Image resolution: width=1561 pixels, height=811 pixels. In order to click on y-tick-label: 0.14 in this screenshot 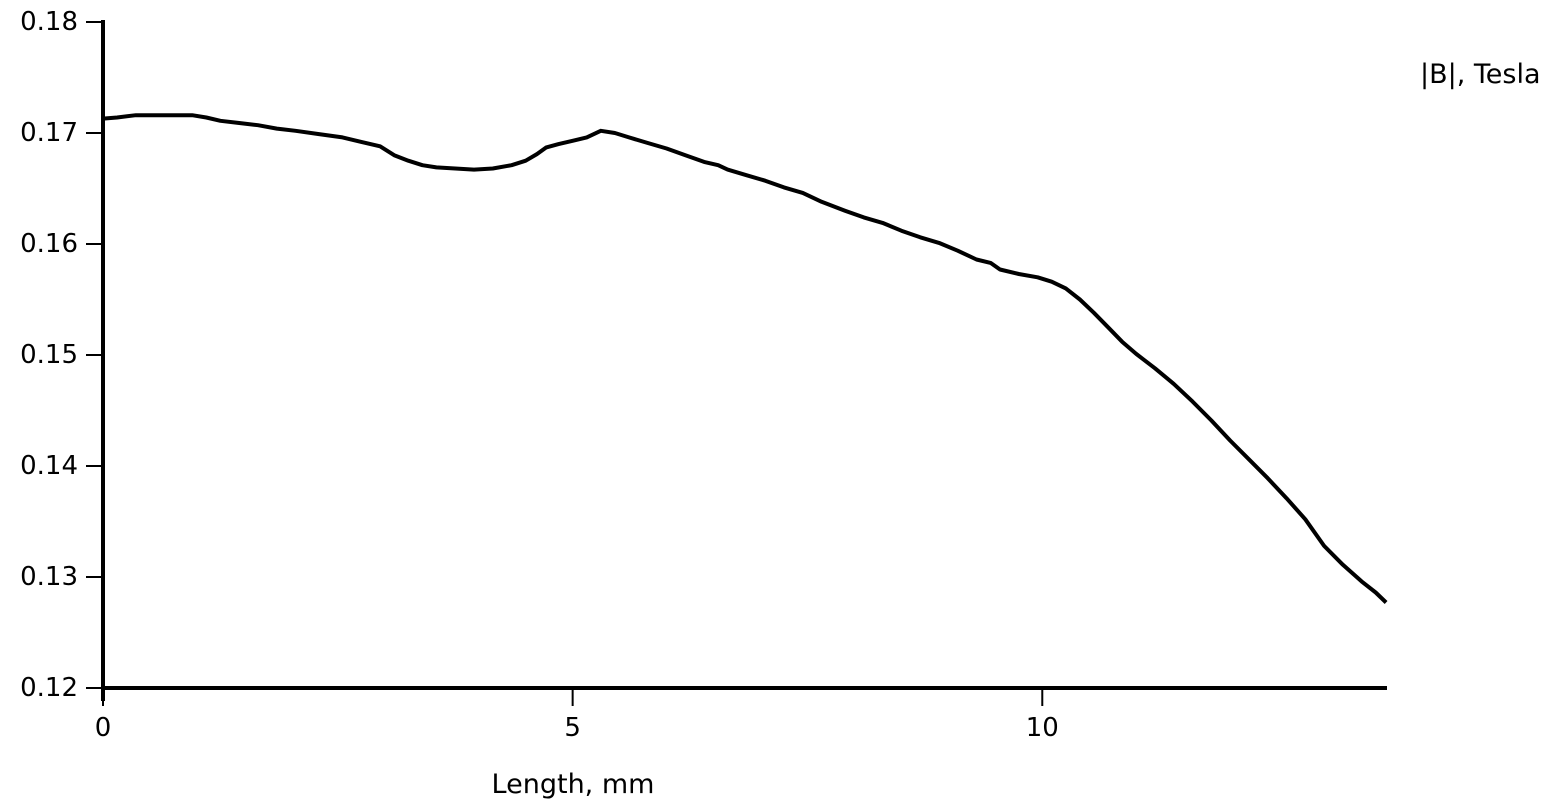, I will do `click(49, 466)`.